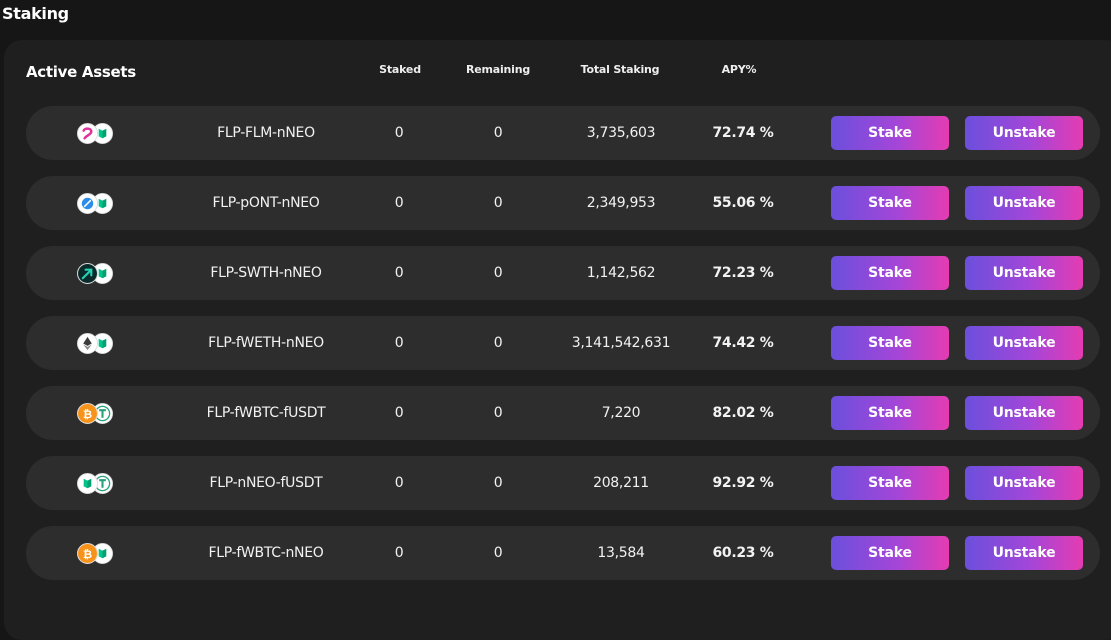 Image resolution: width=1111 pixels, height=640 pixels. What do you see at coordinates (35, 13) in the screenshot?
I see `page-title: Staking` at bounding box center [35, 13].